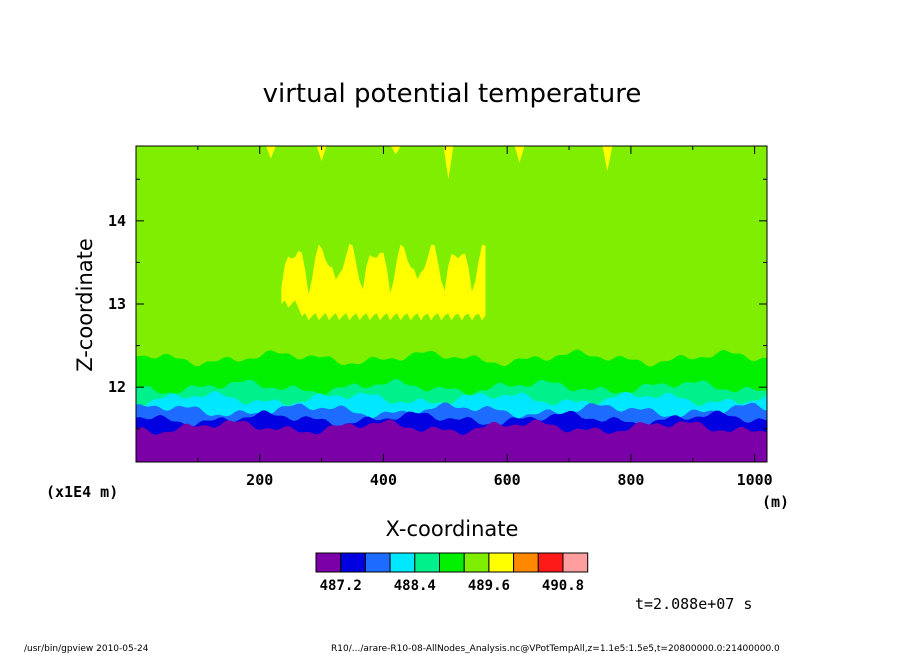 The width and height of the screenshot is (904, 654). I want to click on y-units-label: (x1E4 m), so click(82, 492).